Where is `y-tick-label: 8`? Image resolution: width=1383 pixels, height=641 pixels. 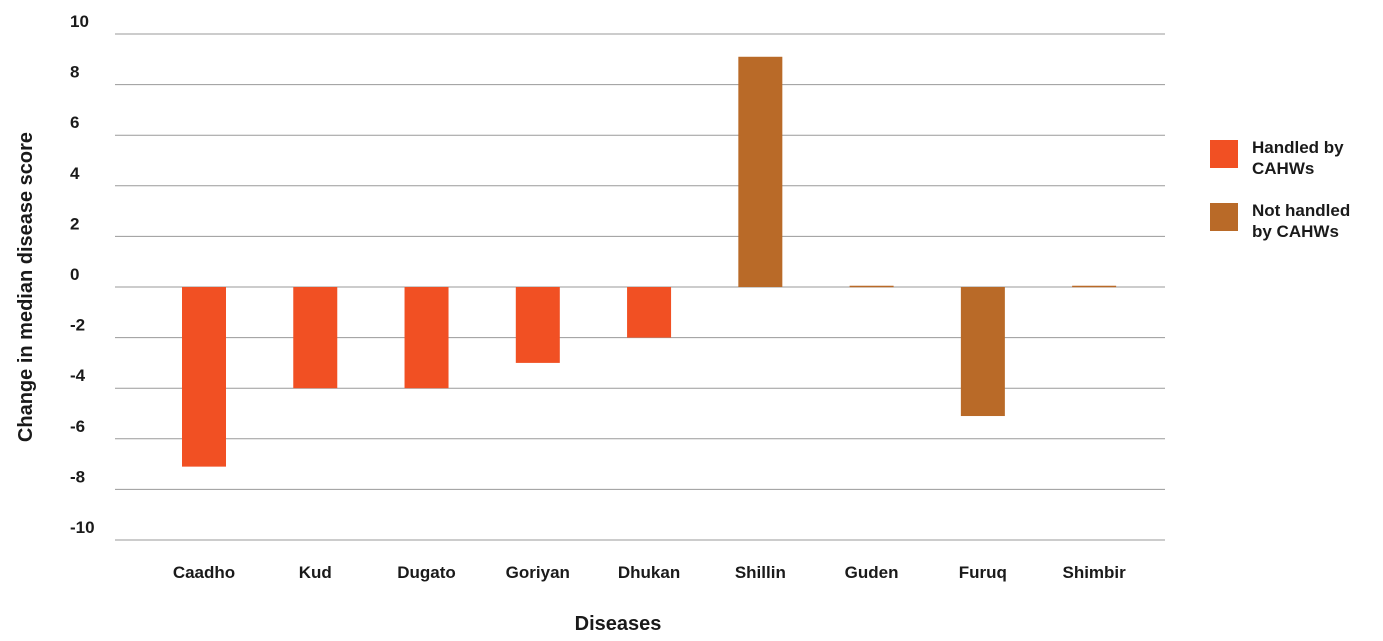 y-tick-label: 8 is located at coordinates (74, 72).